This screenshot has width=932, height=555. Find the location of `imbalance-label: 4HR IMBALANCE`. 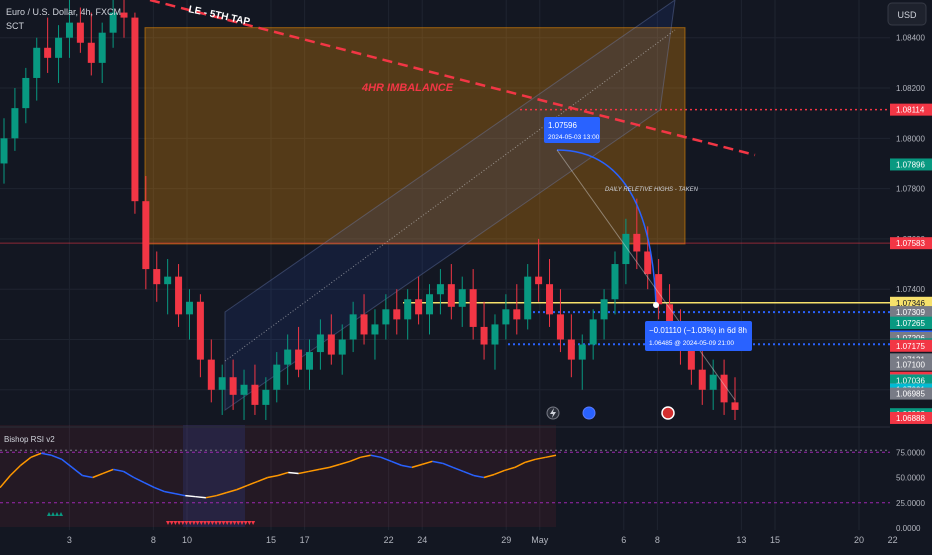

imbalance-label: 4HR IMBALANCE is located at coordinates (407, 88).